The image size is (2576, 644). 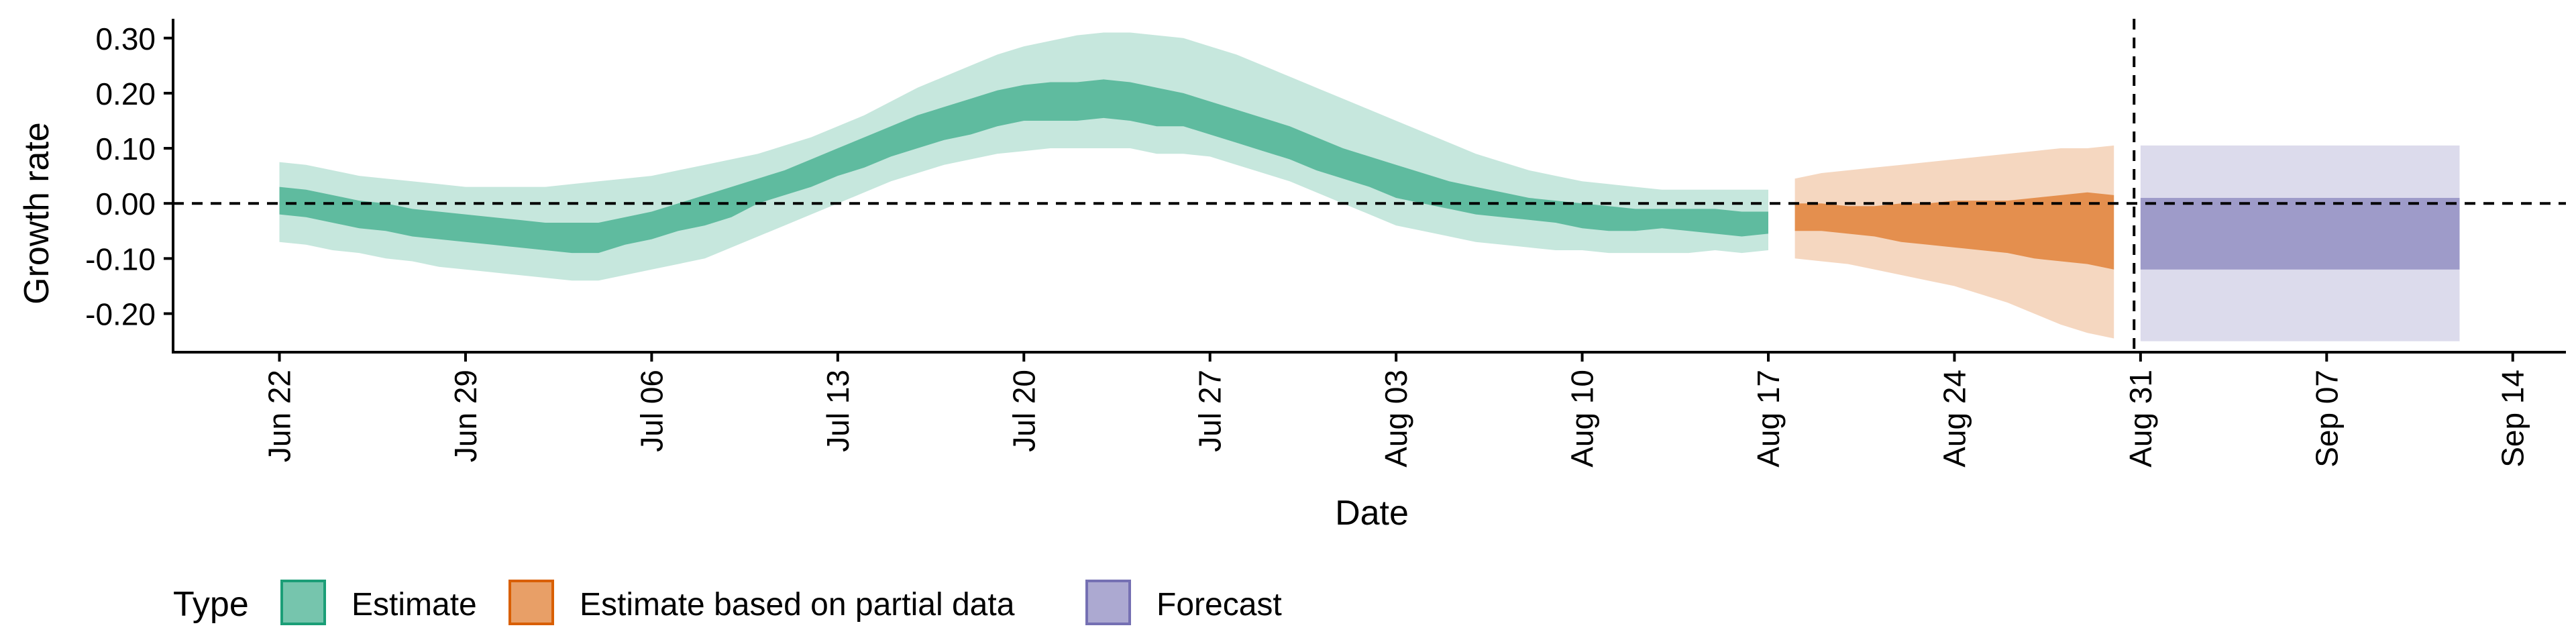 What do you see at coordinates (125, 203) in the screenshot?
I see `y-tick-label: 0.00` at bounding box center [125, 203].